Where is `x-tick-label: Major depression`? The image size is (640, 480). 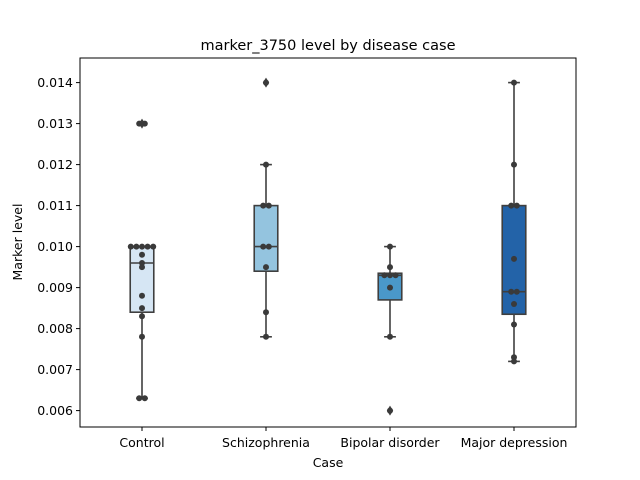
x-tick-label: Major depression is located at coordinates (514, 442).